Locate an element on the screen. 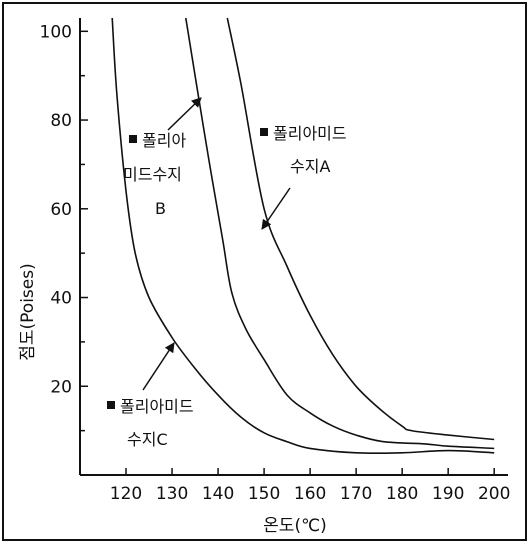 Image resolution: width=531 pixels, height=545 pixels. annotation-c-line1: 폴리아미드 is located at coordinates (157, 406).